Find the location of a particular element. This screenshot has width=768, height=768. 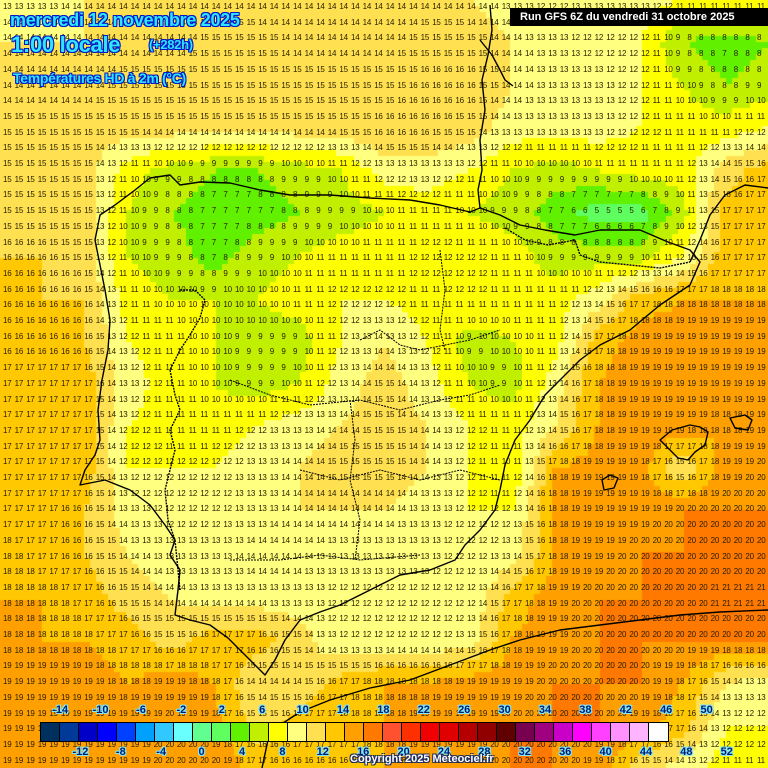

legend-label: 12 is located at coordinates (323, 752).